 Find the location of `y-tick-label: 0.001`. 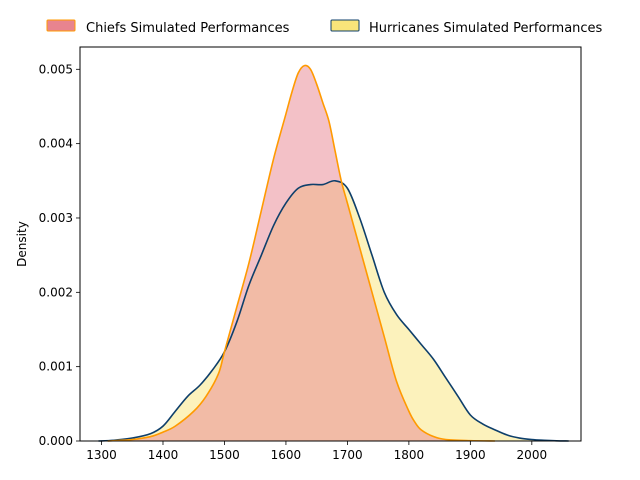

y-tick-label: 0.001 is located at coordinates (56, 367).